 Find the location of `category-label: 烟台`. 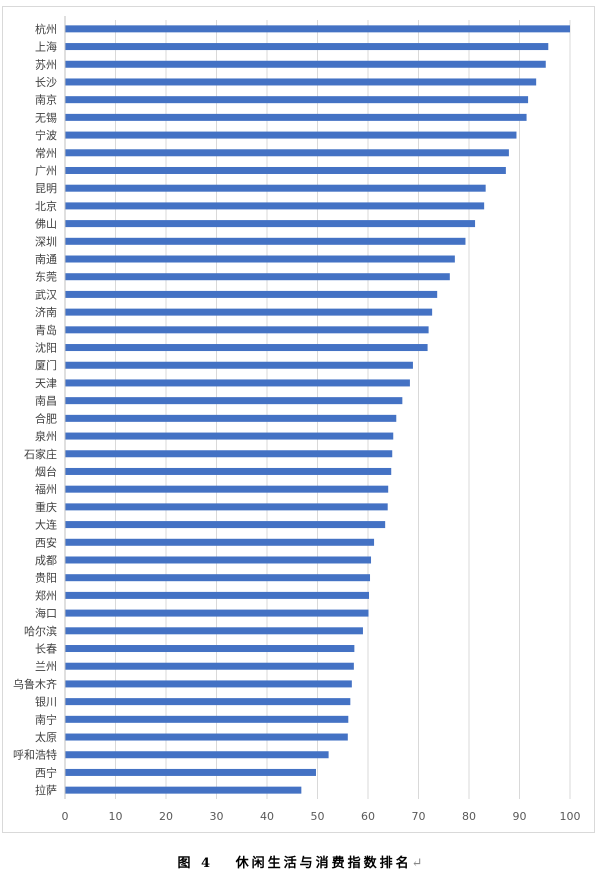

category-label: 烟台 is located at coordinates (46, 471).